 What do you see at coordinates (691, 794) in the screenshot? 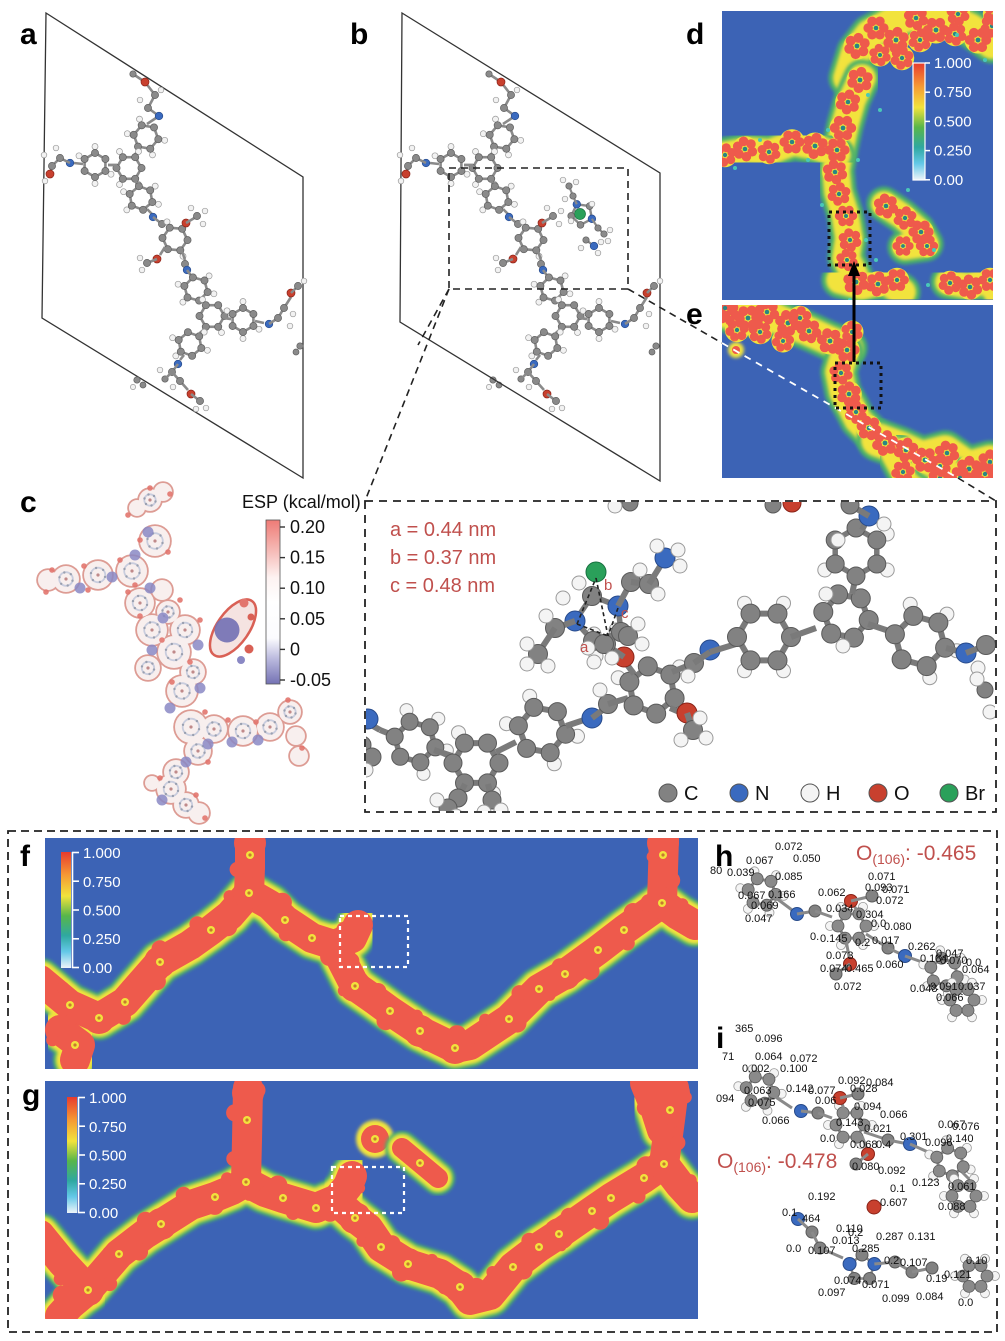
I see `svg-text: C` at bounding box center [691, 794].